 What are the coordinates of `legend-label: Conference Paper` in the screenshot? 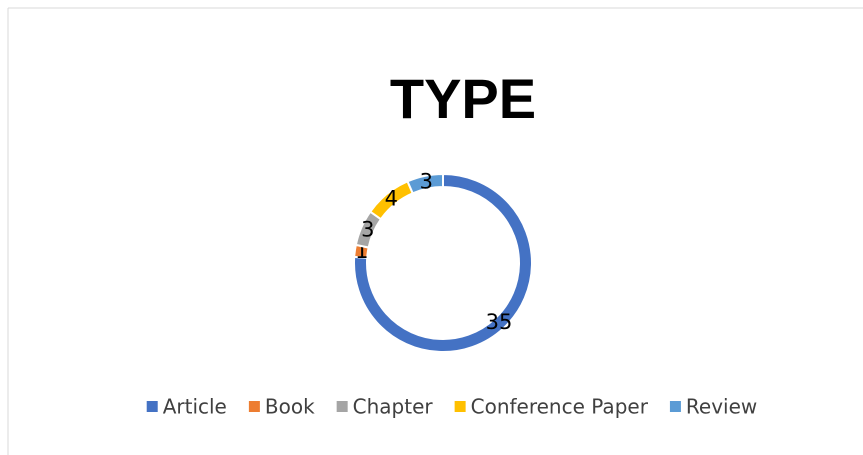 It's located at (560, 407).